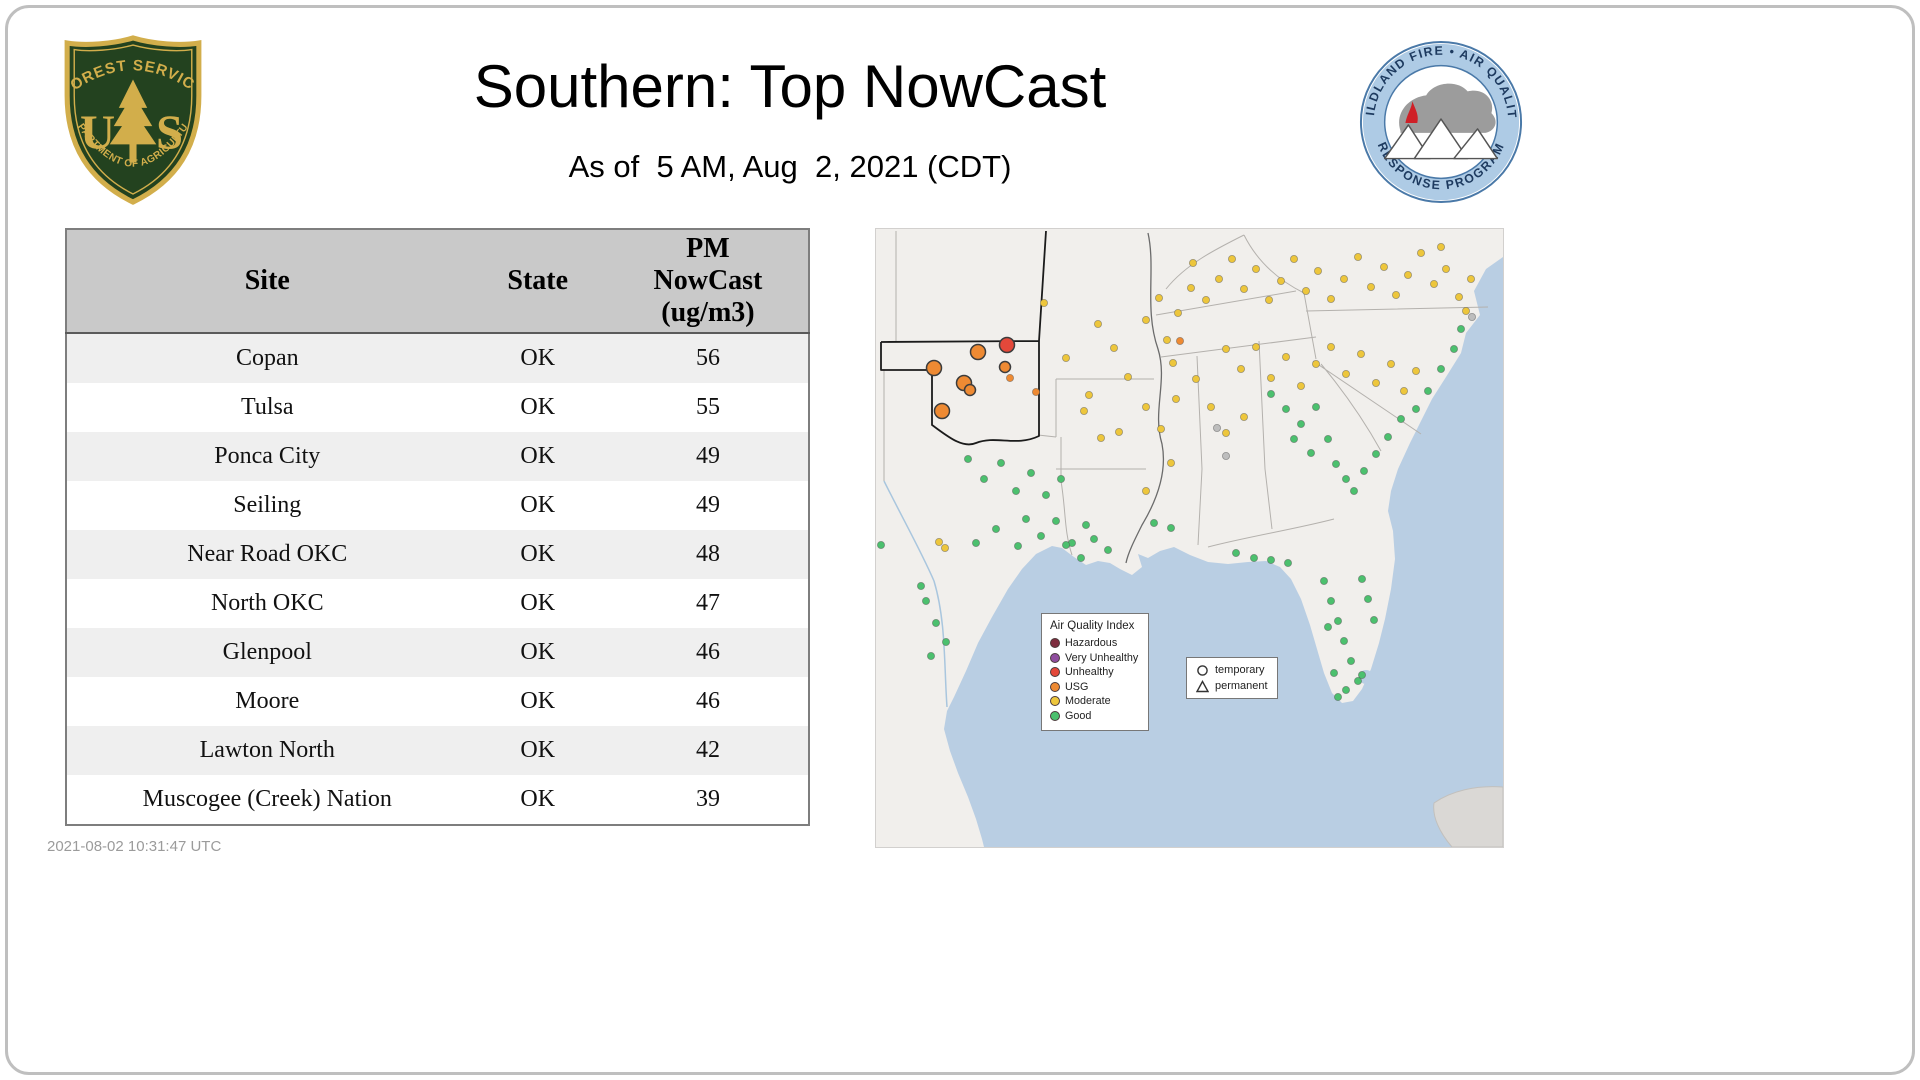  What do you see at coordinates (1092, 626) in the screenshot?
I see `aqi-legend-title: Air Quality Index` at bounding box center [1092, 626].